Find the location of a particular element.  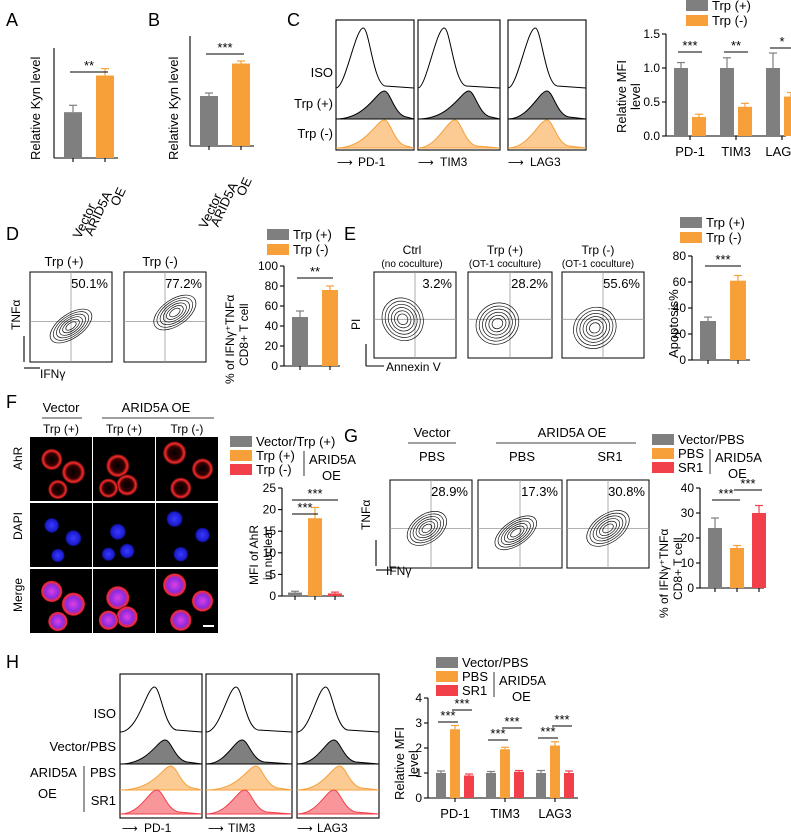

panel-e-flow-title-3: Trp (-) is located at coordinates (598, 250).